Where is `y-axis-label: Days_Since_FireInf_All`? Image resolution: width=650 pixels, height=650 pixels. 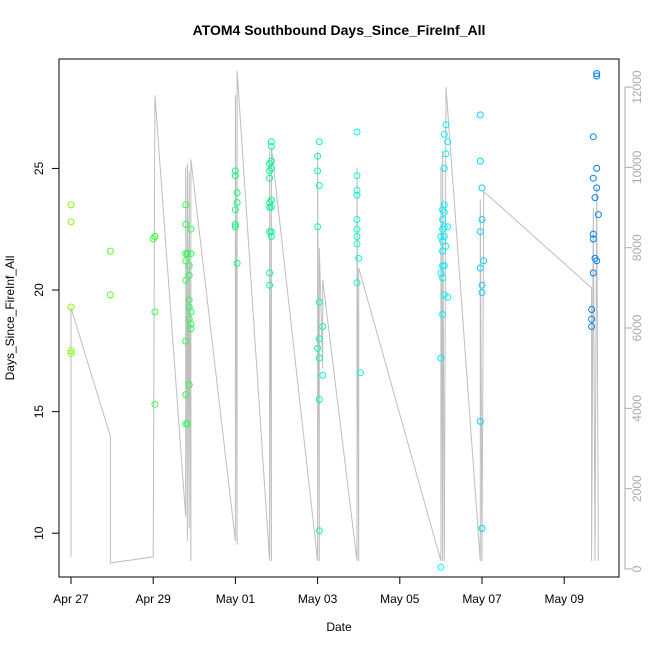 y-axis-label: Days_Since_FireInf_All is located at coordinates (10, 318).